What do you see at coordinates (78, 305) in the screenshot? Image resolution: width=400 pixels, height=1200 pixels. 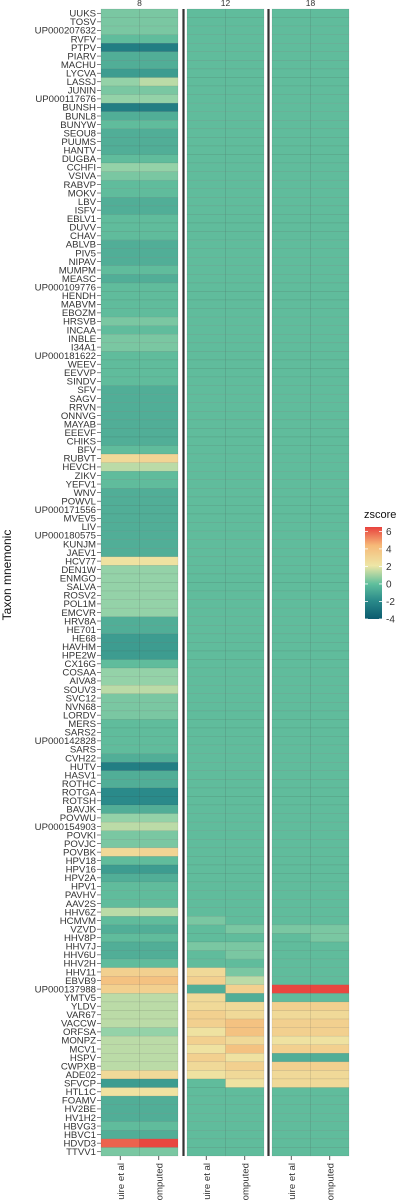 I see `y-tick-label: MABVM` at bounding box center [78, 305].